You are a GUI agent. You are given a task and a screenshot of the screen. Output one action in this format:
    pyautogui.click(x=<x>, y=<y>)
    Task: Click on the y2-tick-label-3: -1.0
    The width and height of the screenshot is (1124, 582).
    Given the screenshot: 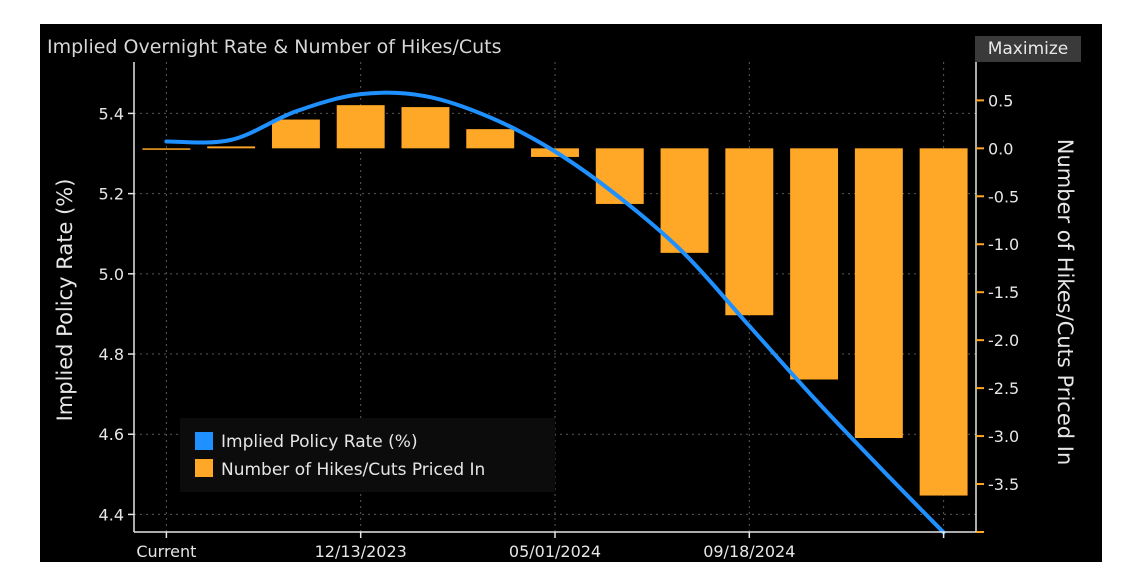 What is the action you would take?
    pyautogui.click(x=1003, y=244)
    